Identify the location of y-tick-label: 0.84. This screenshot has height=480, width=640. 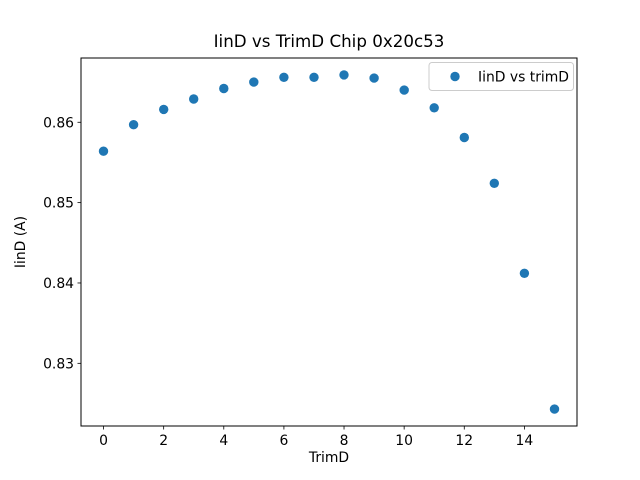
(58, 284).